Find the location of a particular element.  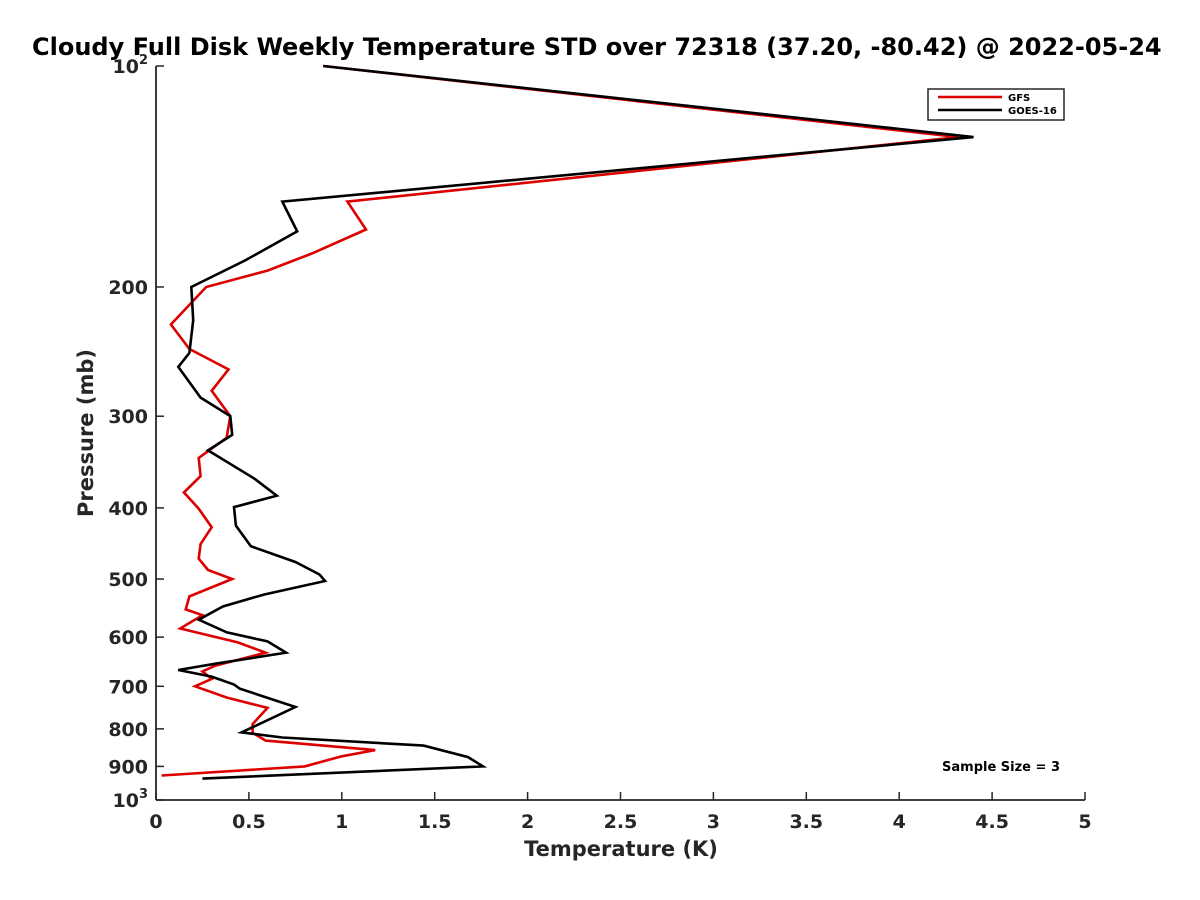

x-tick-label: 3.5 is located at coordinates (806, 822).